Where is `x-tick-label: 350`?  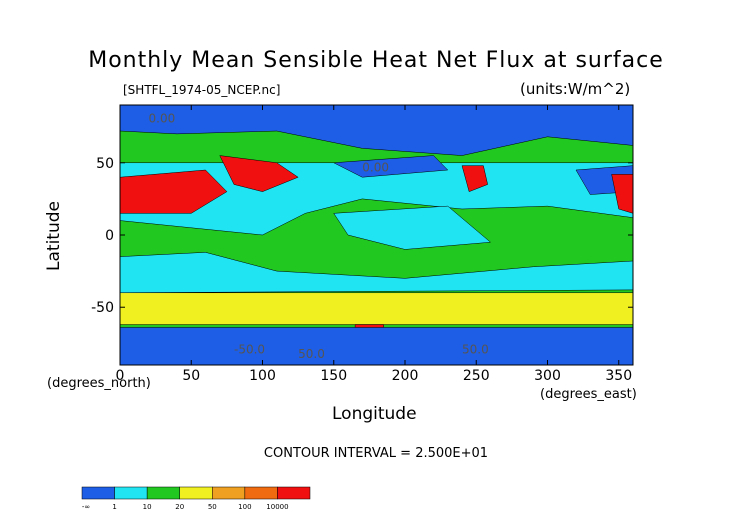 x-tick-label: 350 is located at coordinates (618, 376).